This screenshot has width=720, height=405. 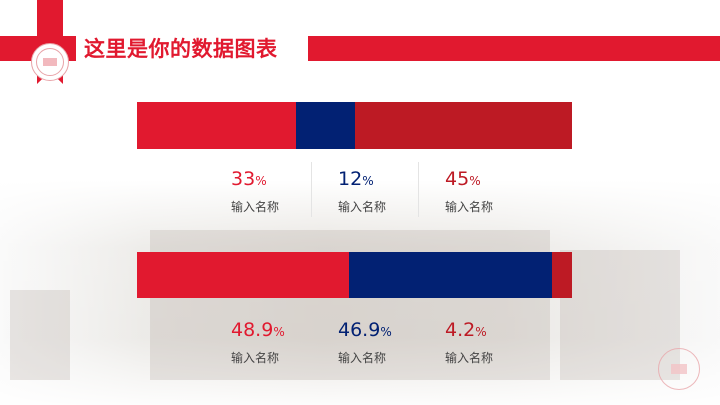 I want to click on stat-value: 46.9%, so click(x=383, y=331).